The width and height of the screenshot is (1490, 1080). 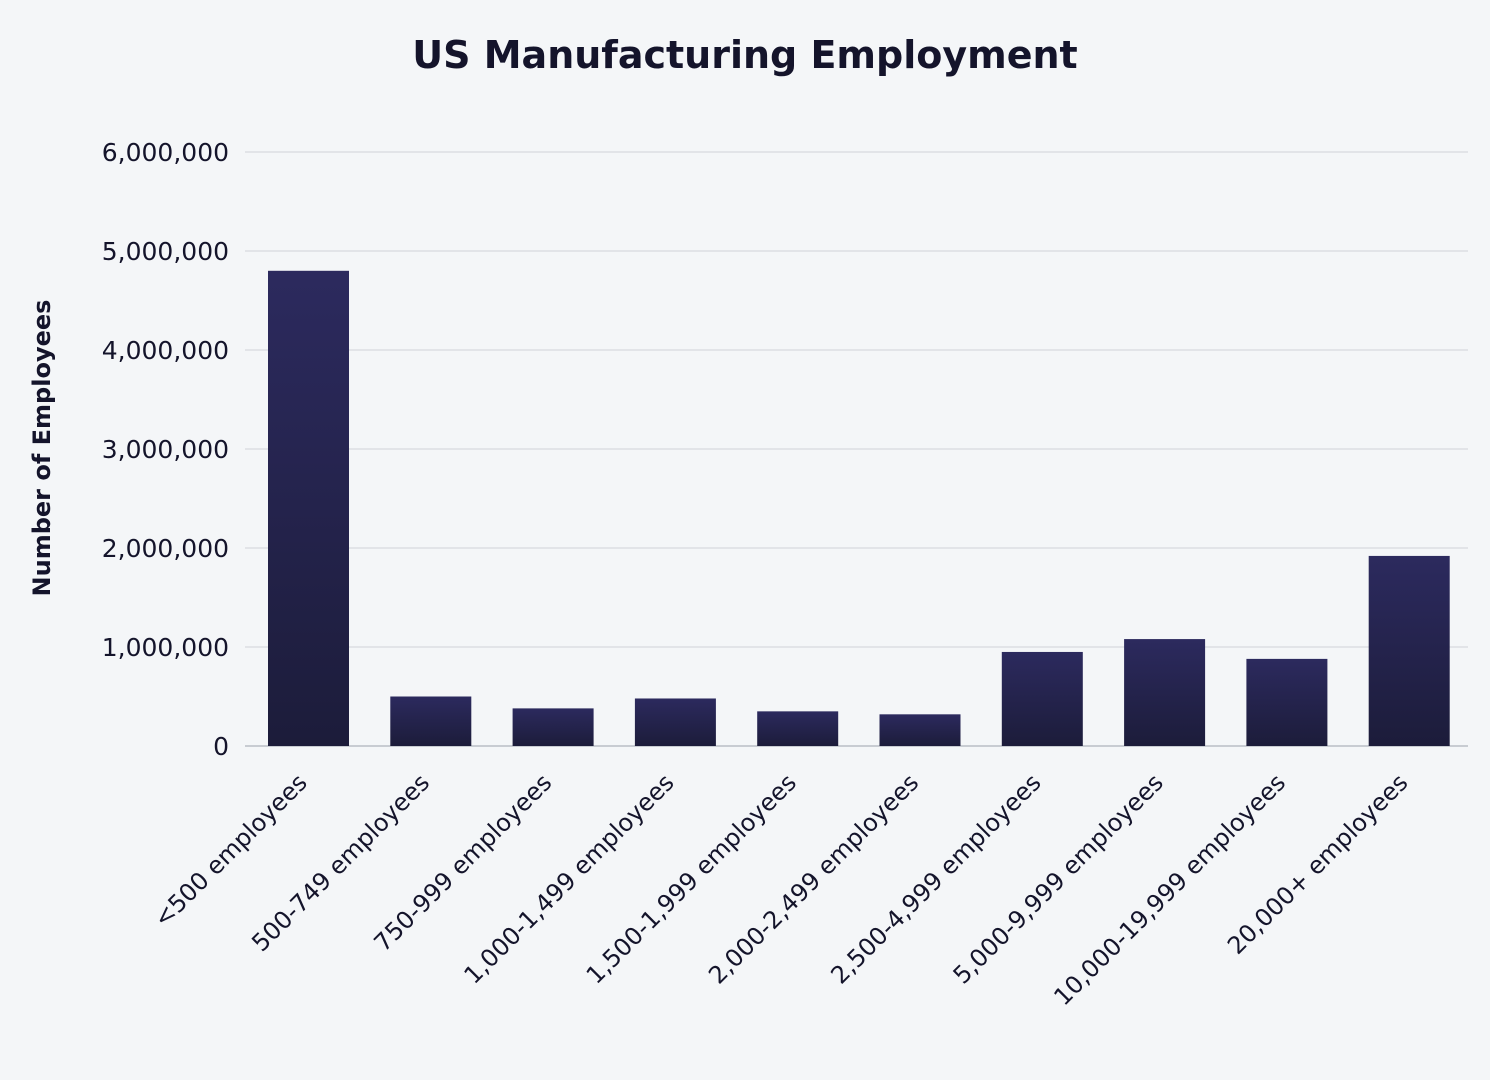 What do you see at coordinates (1169, 889) in the screenshot?
I see `x-tick-label: 10,000-19,999 employees` at bounding box center [1169, 889].